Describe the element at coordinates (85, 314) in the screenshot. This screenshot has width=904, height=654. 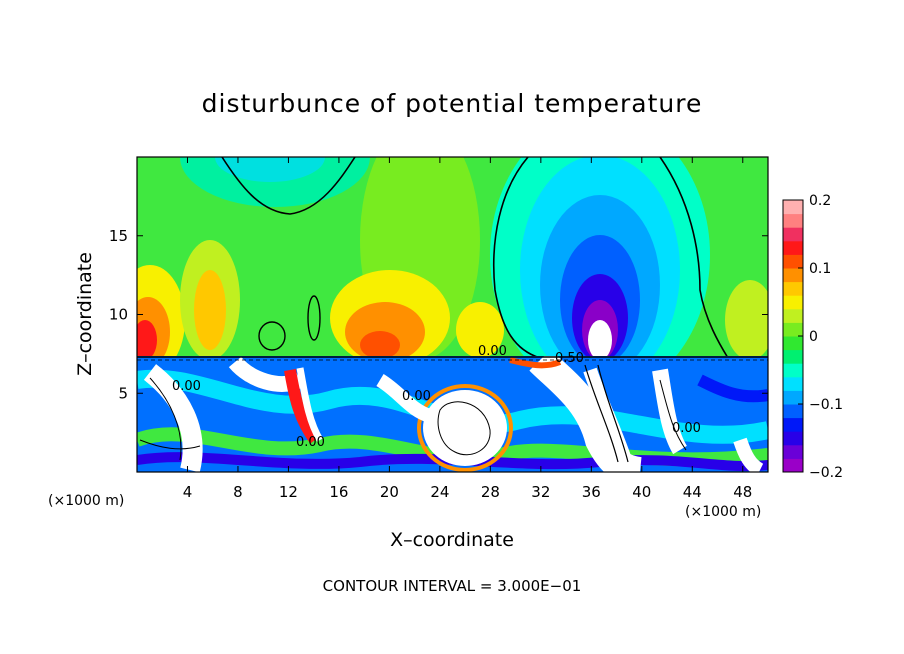
I see `y-axis-label: Z–coordinate` at that location.